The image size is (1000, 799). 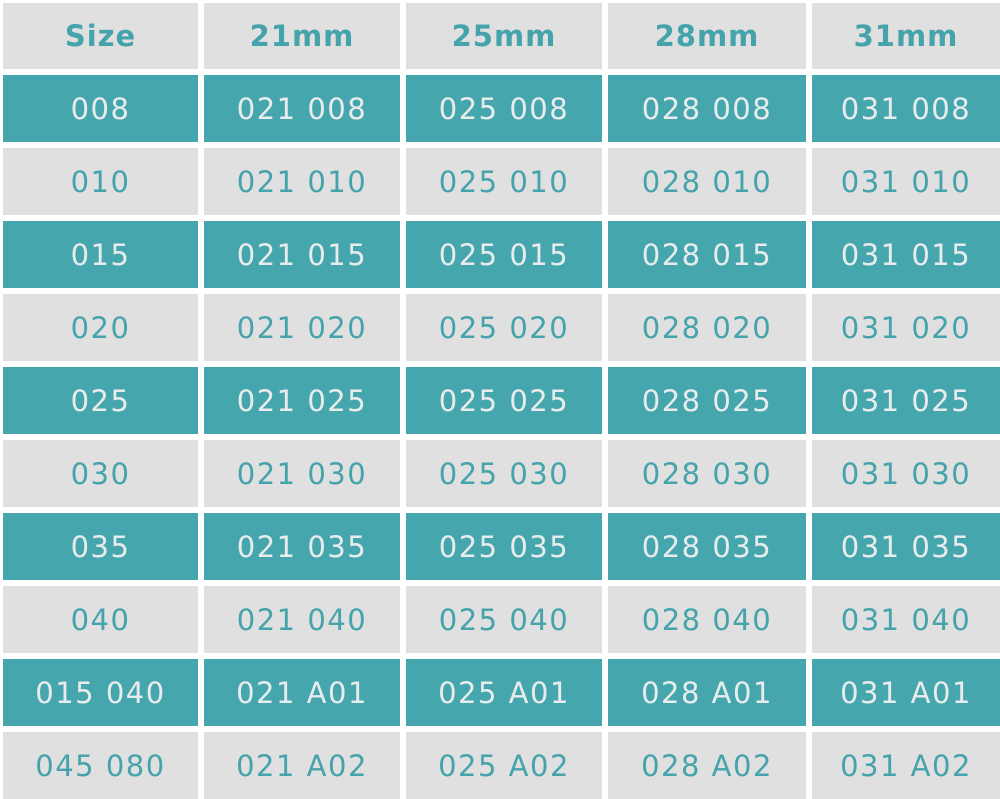 What do you see at coordinates (707, 181) in the screenshot?
I see `table-cell: 028 010` at bounding box center [707, 181].